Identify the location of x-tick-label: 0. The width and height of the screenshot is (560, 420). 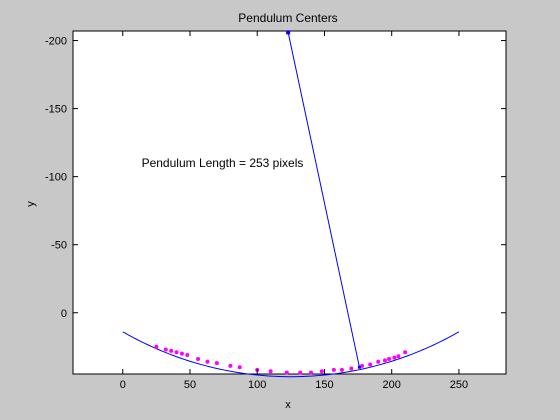
(123, 385).